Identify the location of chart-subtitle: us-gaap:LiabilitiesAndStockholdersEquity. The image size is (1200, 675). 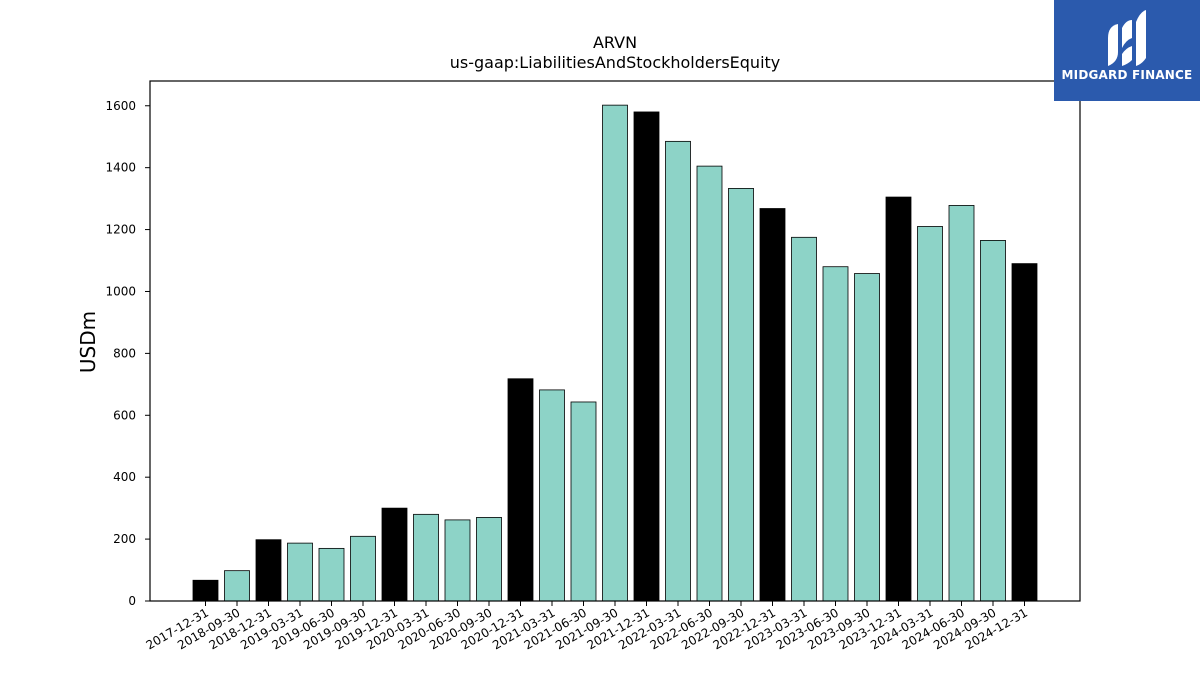
(615, 62).